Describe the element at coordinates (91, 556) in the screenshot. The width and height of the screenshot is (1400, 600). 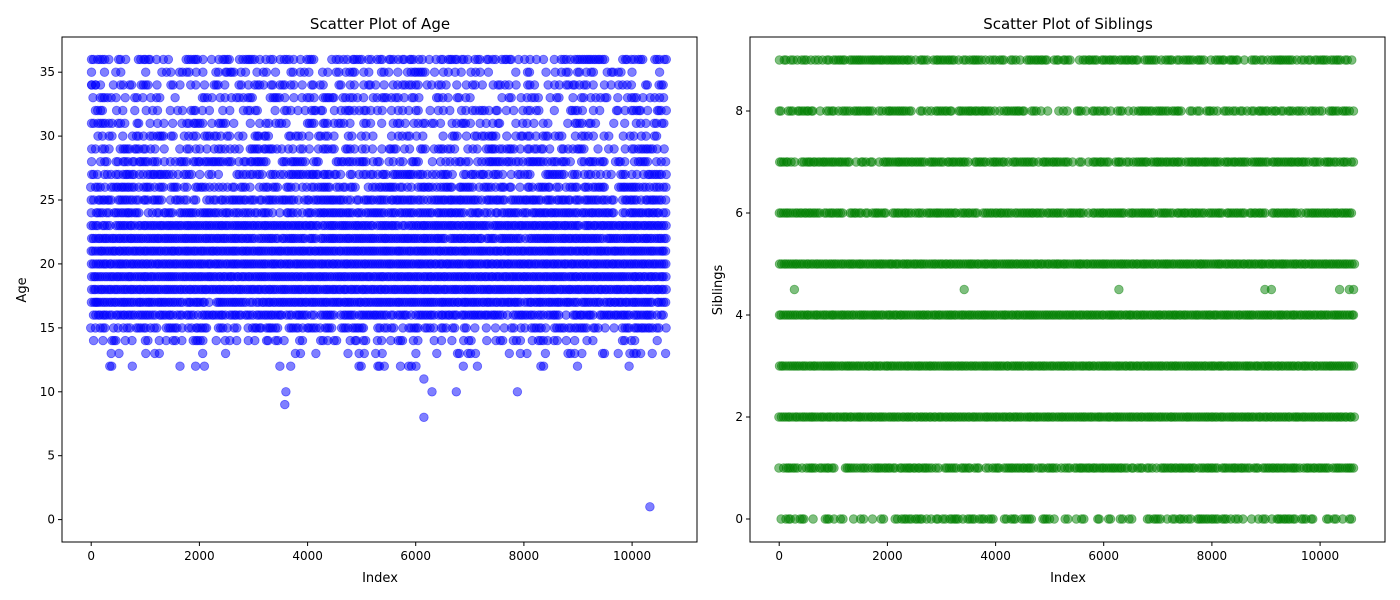
I see `x-tick-label: 0` at that location.